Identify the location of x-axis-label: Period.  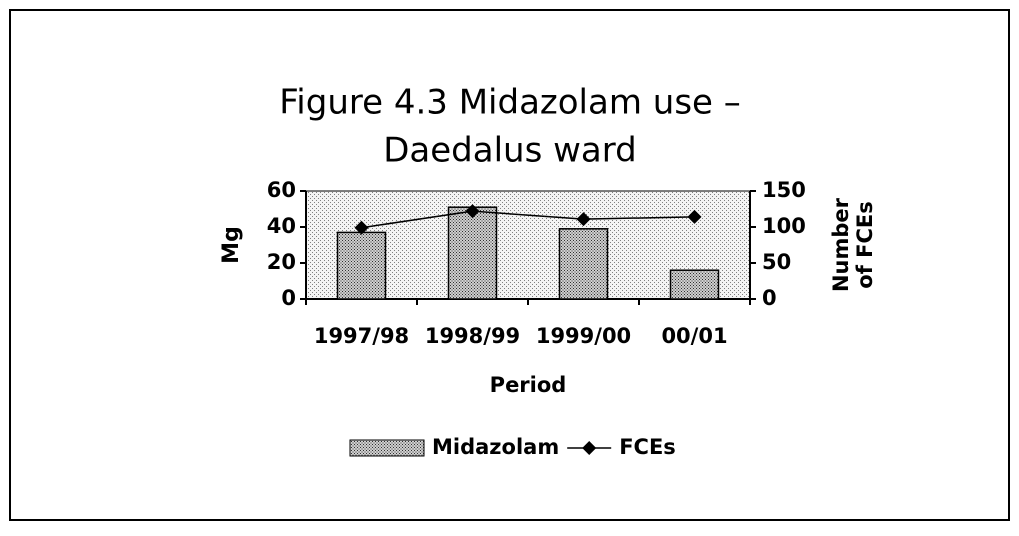
(528, 385).